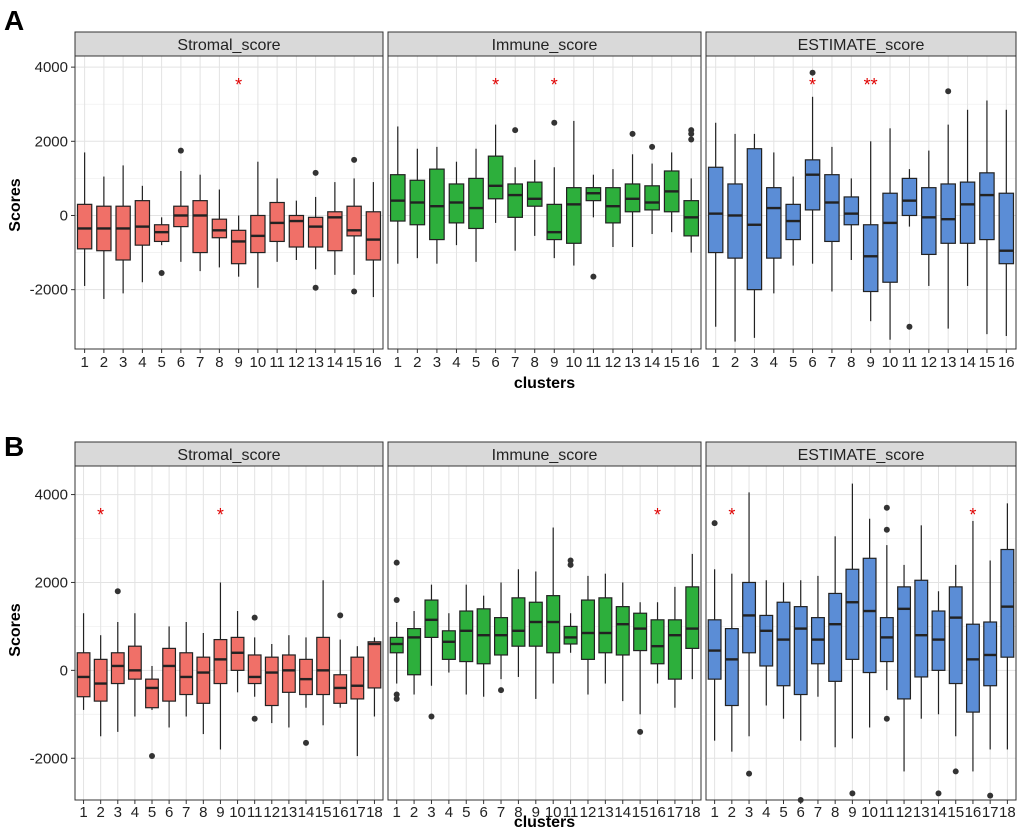 The height and width of the screenshot is (830, 1020). What do you see at coordinates (544, 822) in the screenshot?
I see `x-axis-title: clusters` at bounding box center [544, 822].